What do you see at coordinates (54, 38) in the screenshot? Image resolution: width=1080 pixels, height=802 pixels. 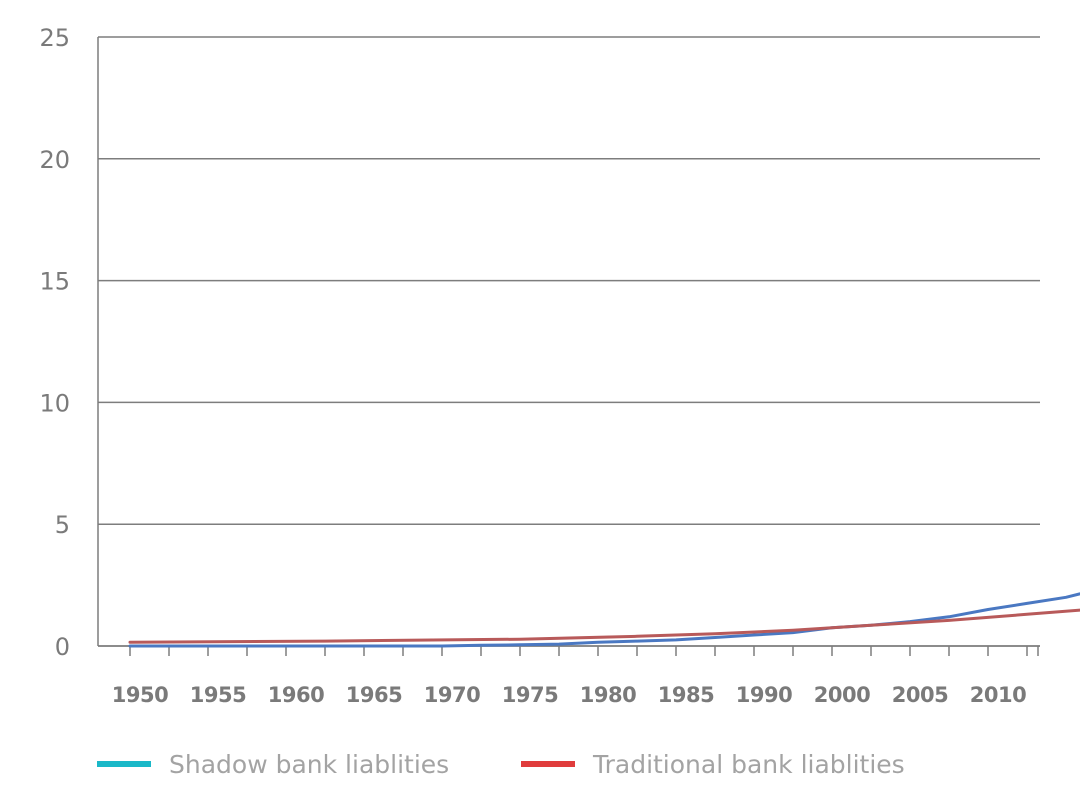 I see `y-tick-label: 25` at bounding box center [54, 38].